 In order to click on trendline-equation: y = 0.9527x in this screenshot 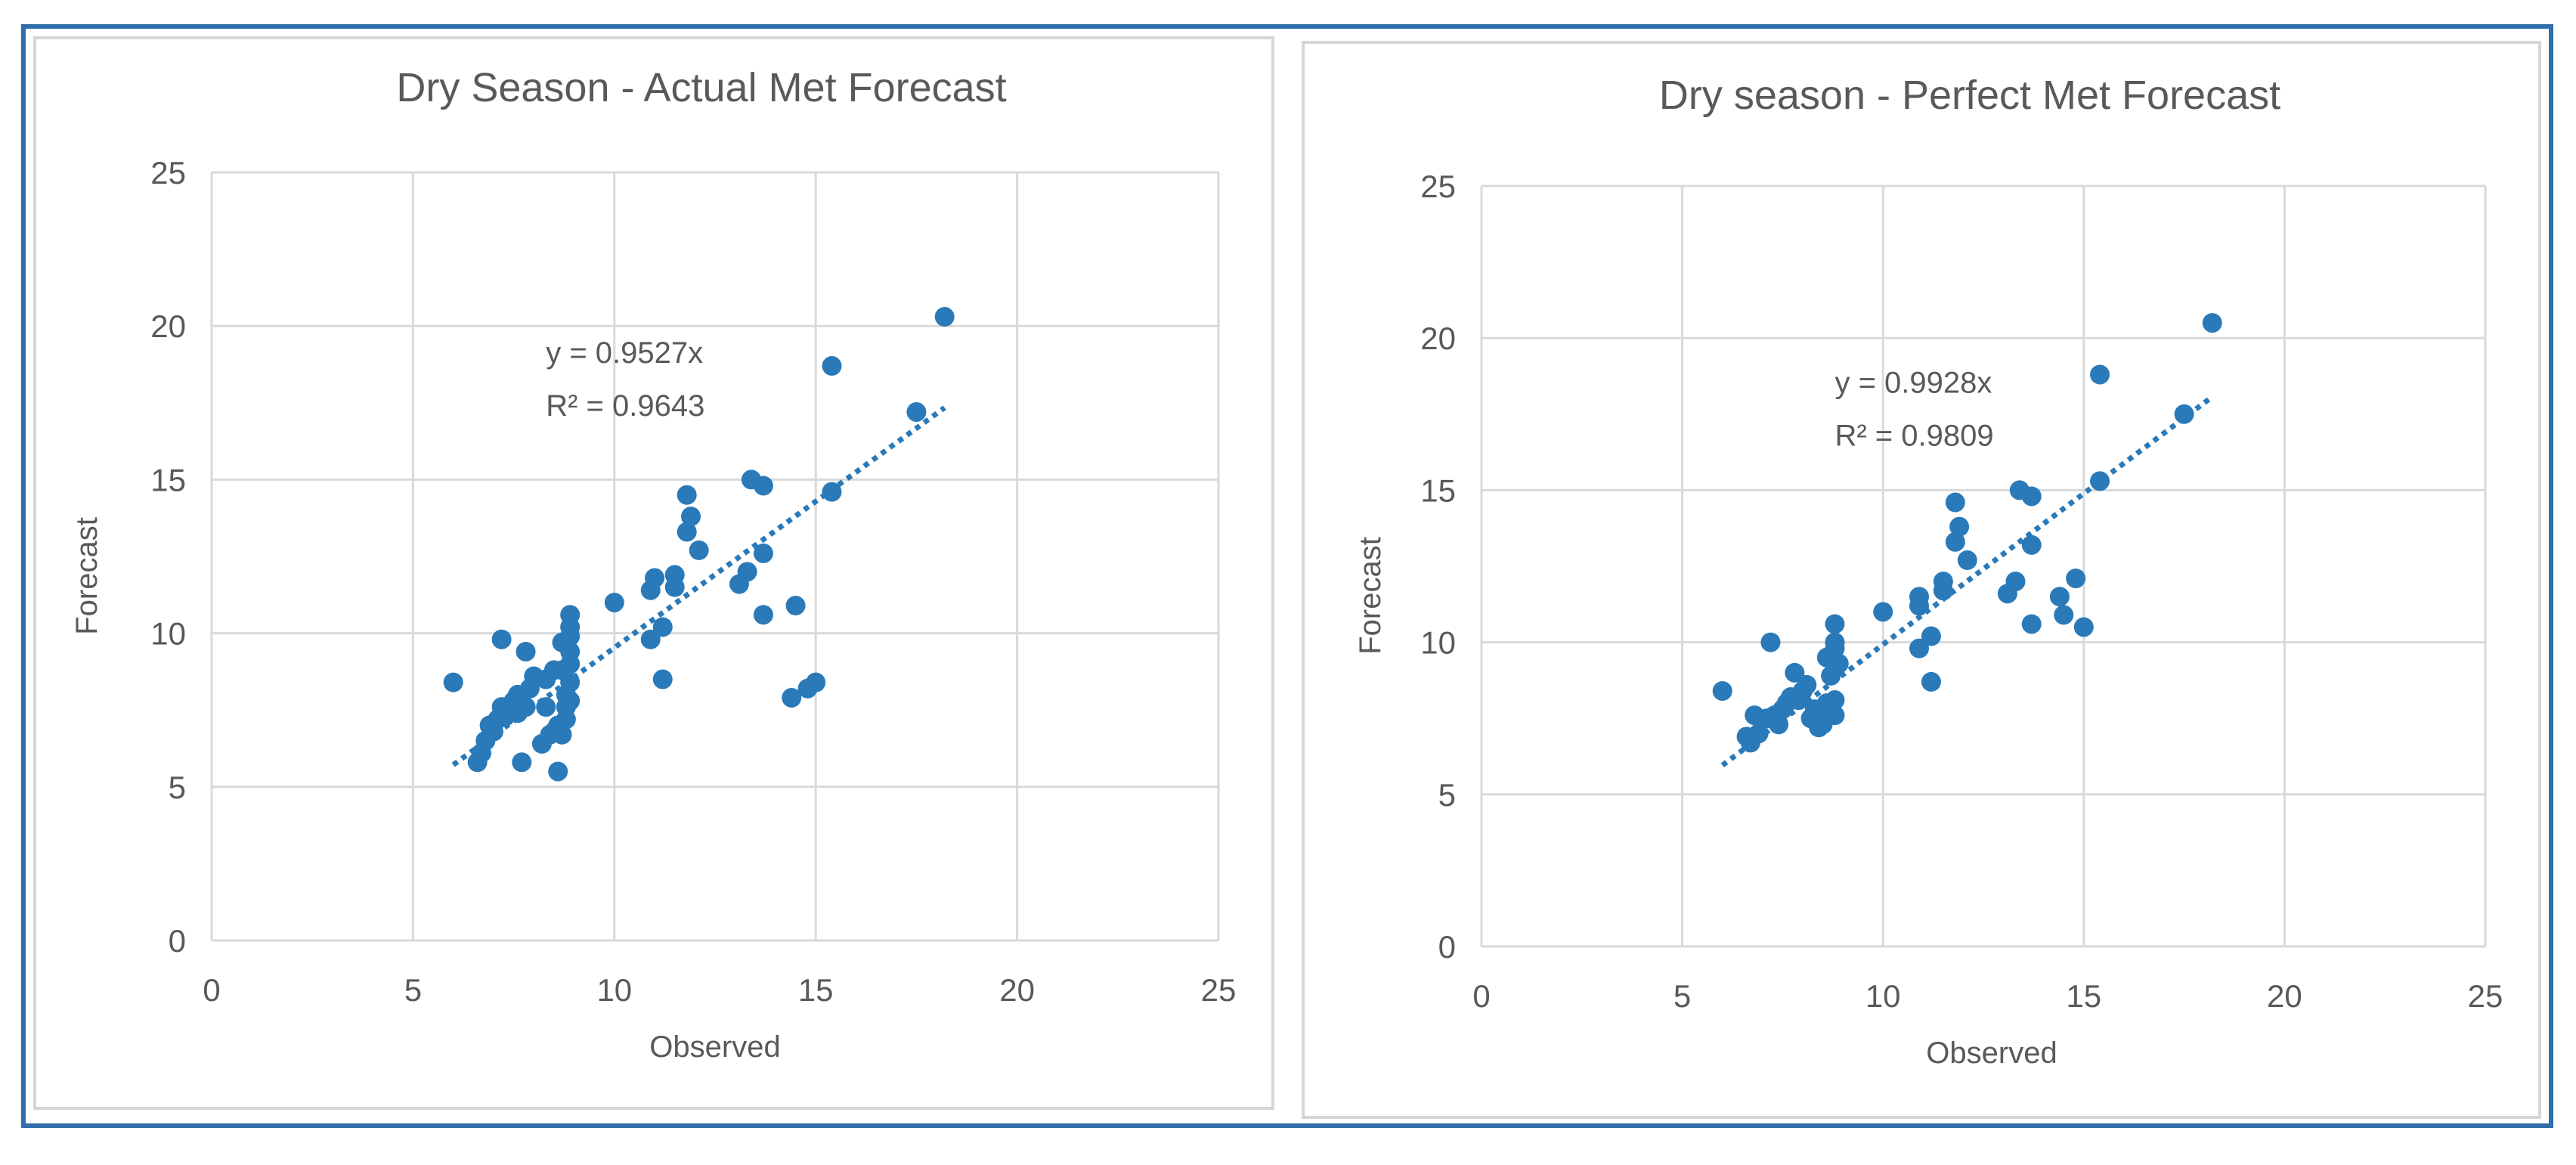, I will do `click(624, 353)`.